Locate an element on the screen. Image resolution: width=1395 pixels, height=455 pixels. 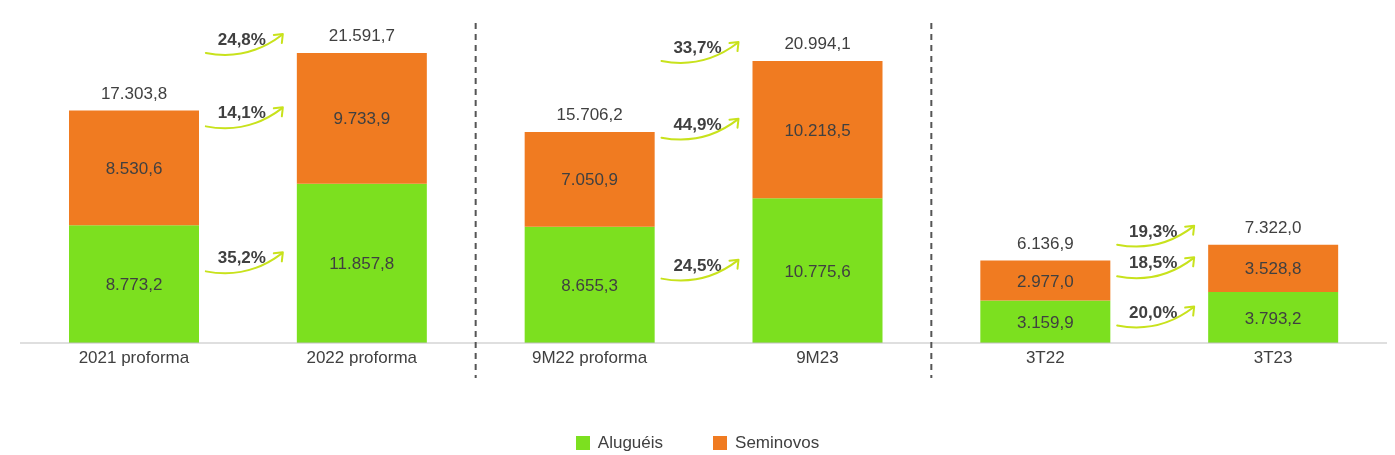
data-label: 10.218,5 is located at coordinates (817, 130).